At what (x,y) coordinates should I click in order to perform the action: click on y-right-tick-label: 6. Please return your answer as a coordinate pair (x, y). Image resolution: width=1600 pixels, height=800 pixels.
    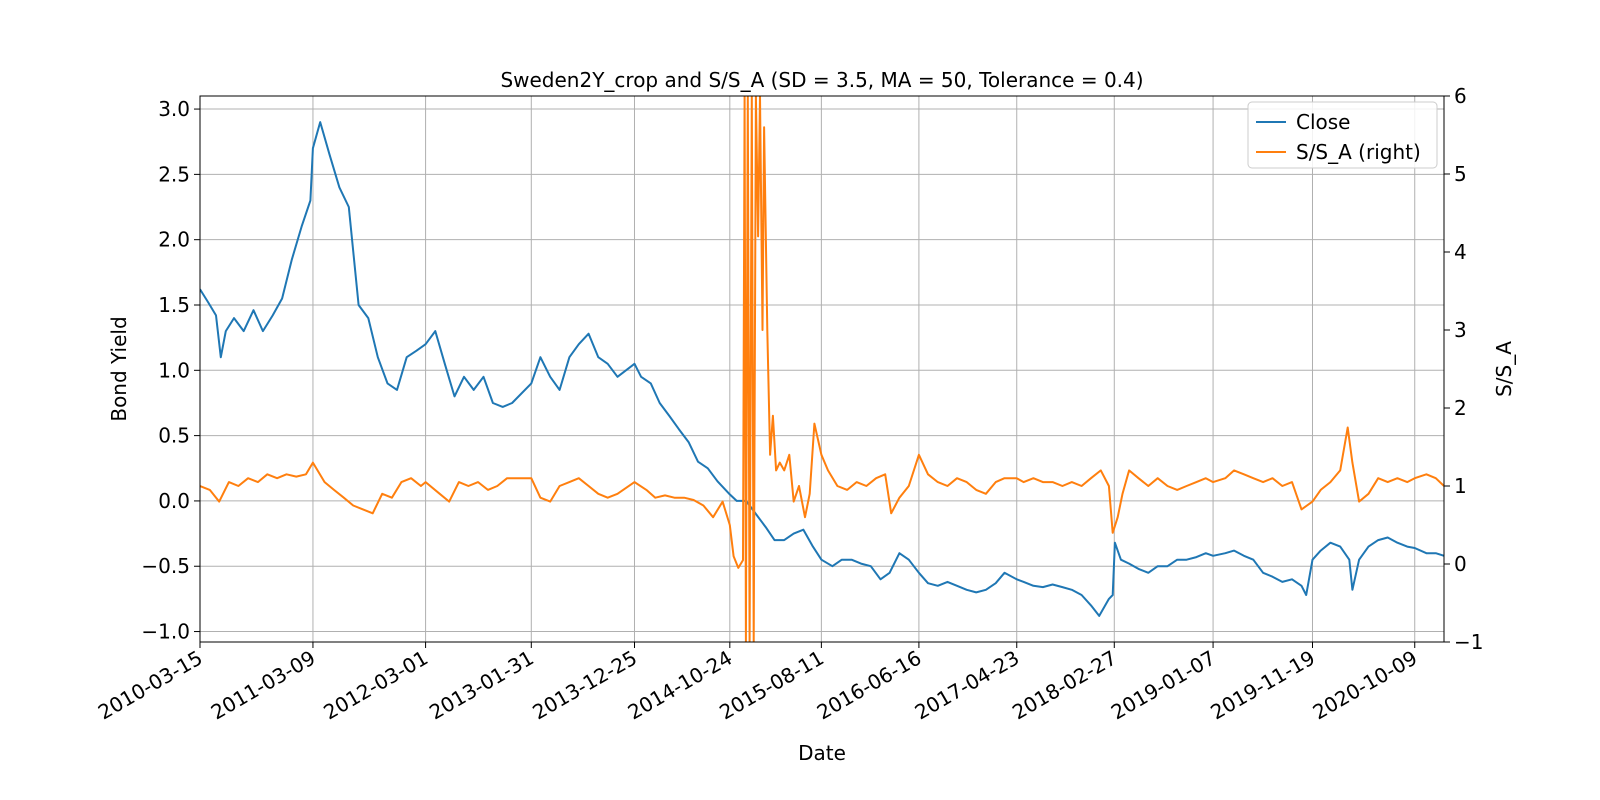
    Looking at the image, I should click on (1460, 96).